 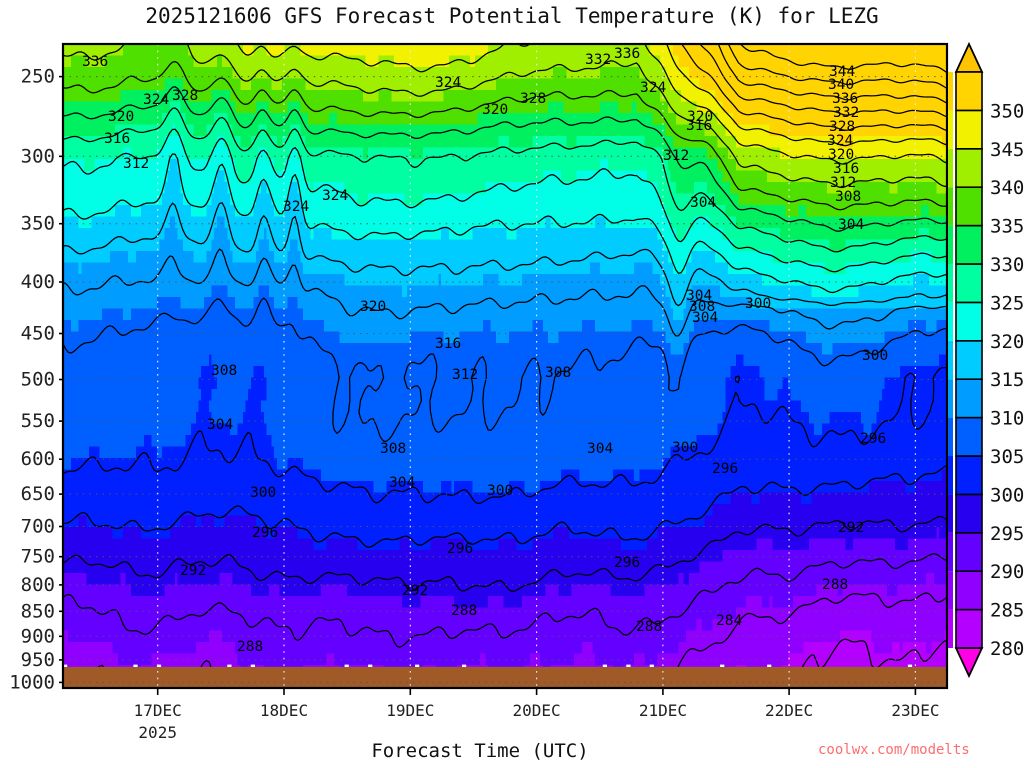 What do you see at coordinates (558, 373) in the screenshot?
I see `contour-label: 308` at bounding box center [558, 373].